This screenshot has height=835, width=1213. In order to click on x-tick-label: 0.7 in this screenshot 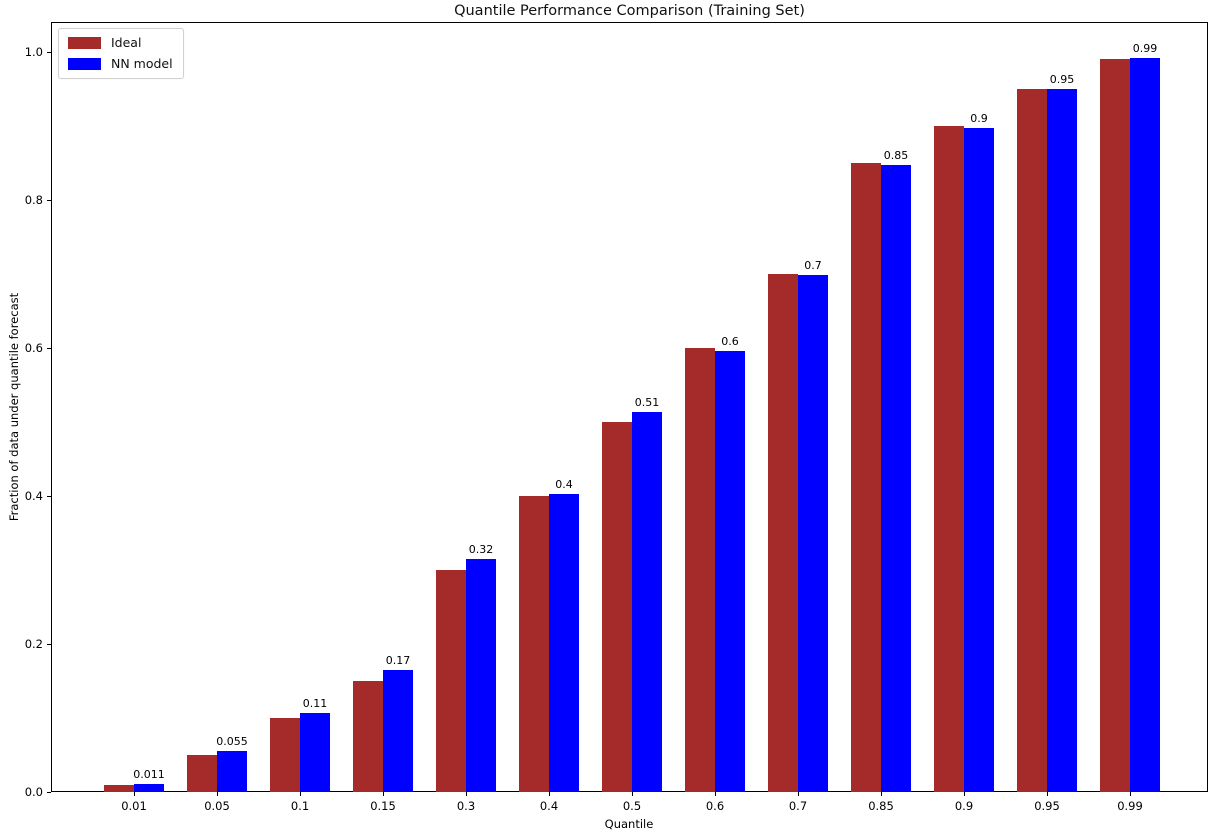, I will do `click(798, 806)`.